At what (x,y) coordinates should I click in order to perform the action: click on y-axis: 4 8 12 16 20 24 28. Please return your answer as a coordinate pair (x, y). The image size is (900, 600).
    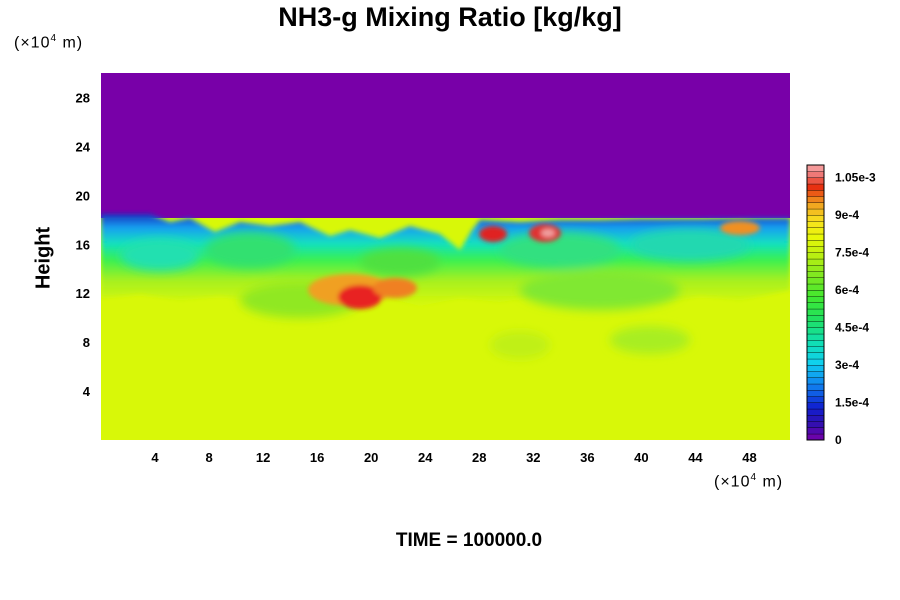
    Looking at the image, I should click on (83, 244).